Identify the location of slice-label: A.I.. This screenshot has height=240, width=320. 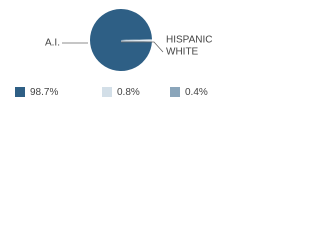
(52, 43).